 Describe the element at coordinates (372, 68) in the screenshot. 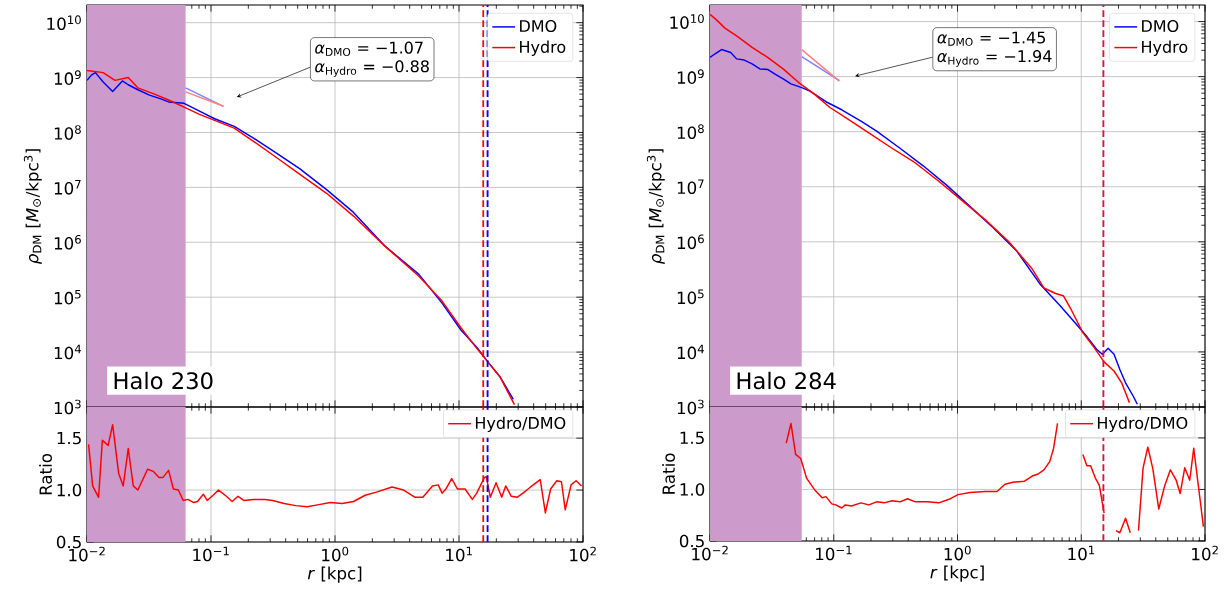

I see `annotation: α$_{Hydro}$ = −0.88` at that location.